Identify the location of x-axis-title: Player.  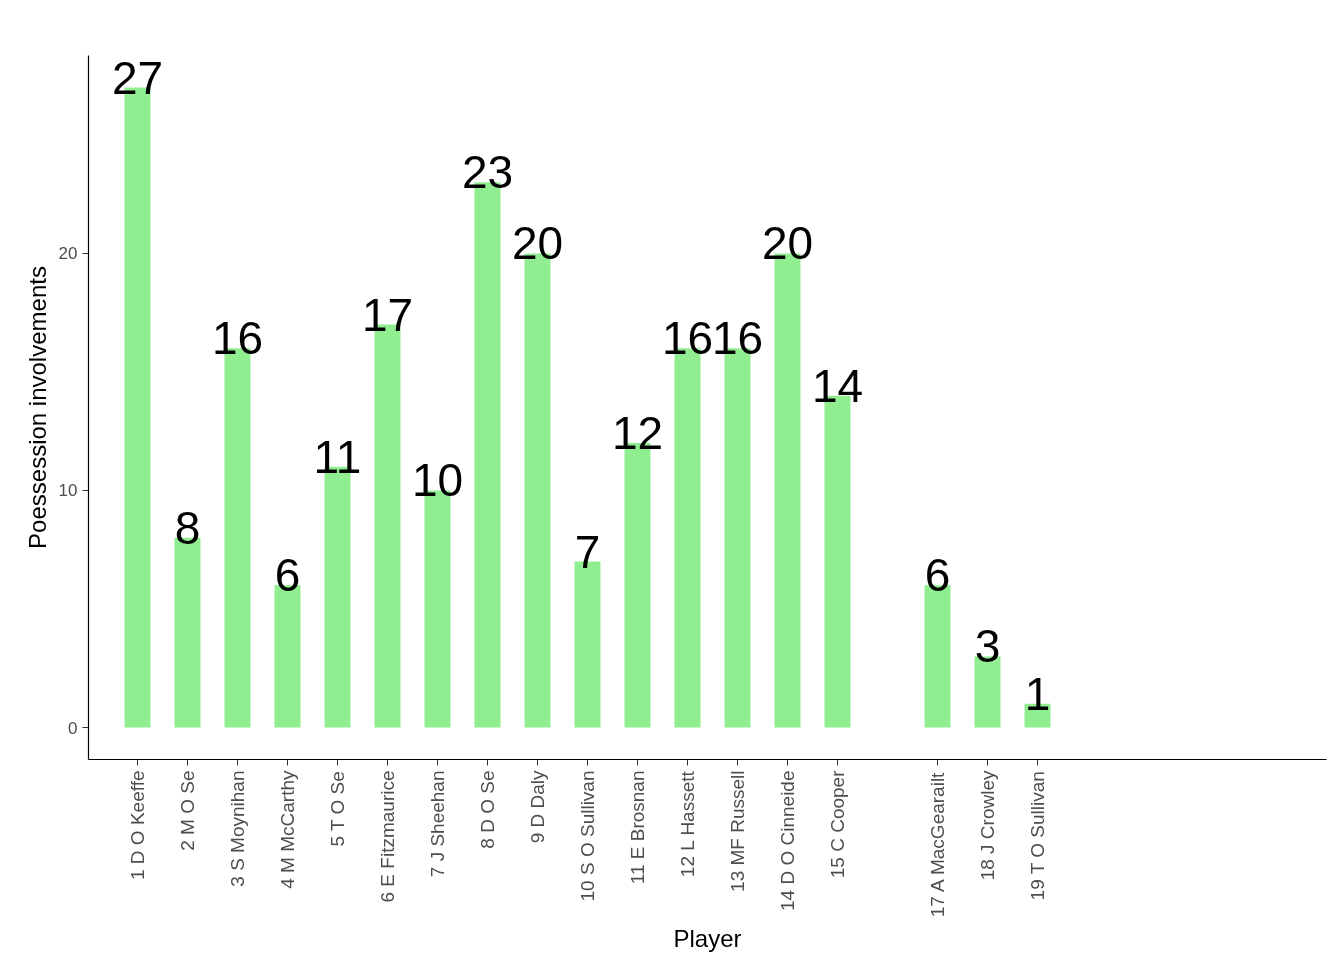
(707, 939).